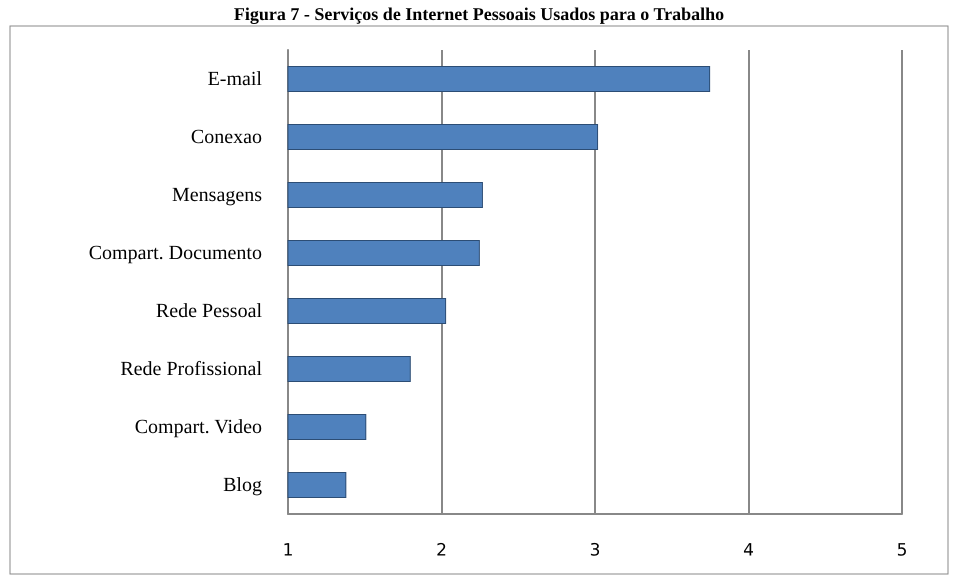 This screenshot has width=958, height=576. I want to click on x-tick-label: 3, so click(595, 550).